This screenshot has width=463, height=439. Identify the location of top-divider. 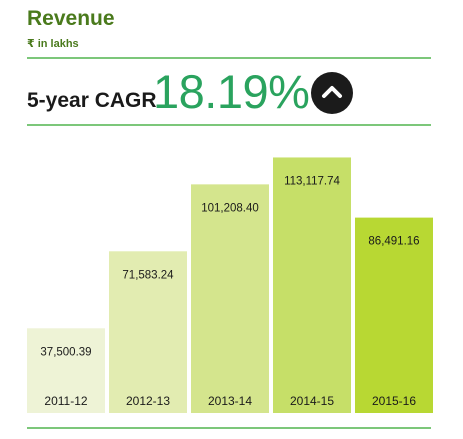
(229, 58).